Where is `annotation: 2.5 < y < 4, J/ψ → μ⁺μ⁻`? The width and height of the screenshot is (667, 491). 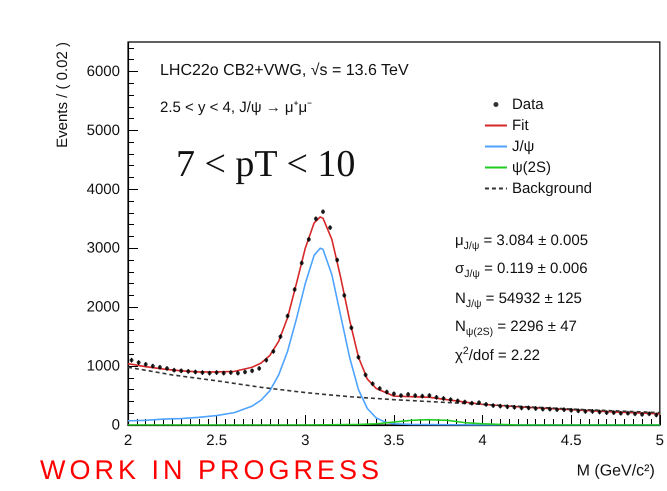
annotation: 2.5 < y < 4, J/ψ → μ⁺μ⁻ is located at coordinates (236, 107).